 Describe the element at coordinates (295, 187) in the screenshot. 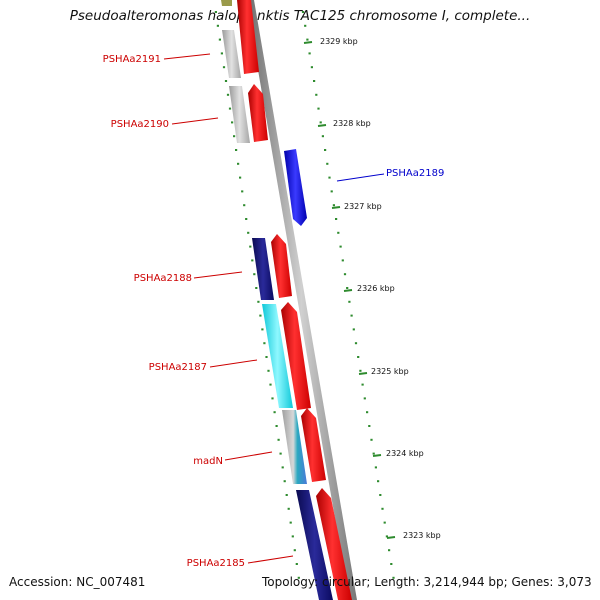

I see `gene-arrow-pshaa2189` at that location.